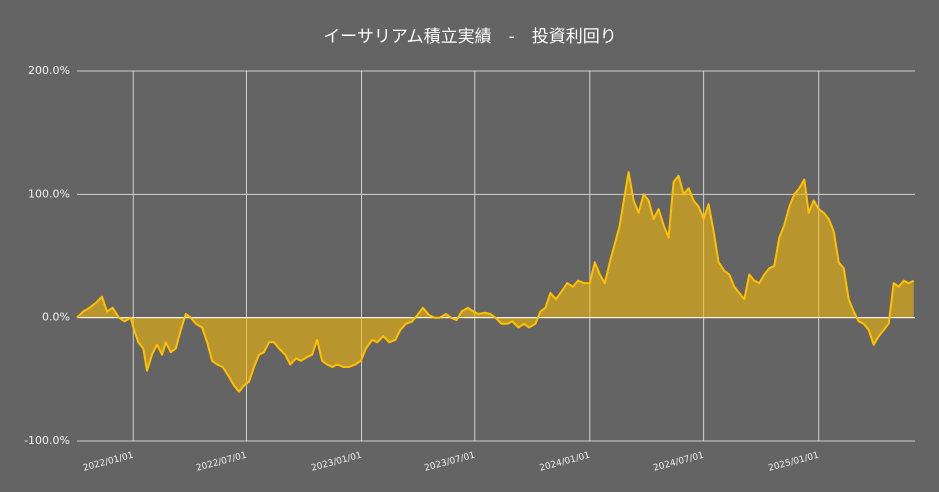 The height and width of the screenshot is (492, 939). I want to click on x-tick-label: 2023/01/01, so click(336, 462).